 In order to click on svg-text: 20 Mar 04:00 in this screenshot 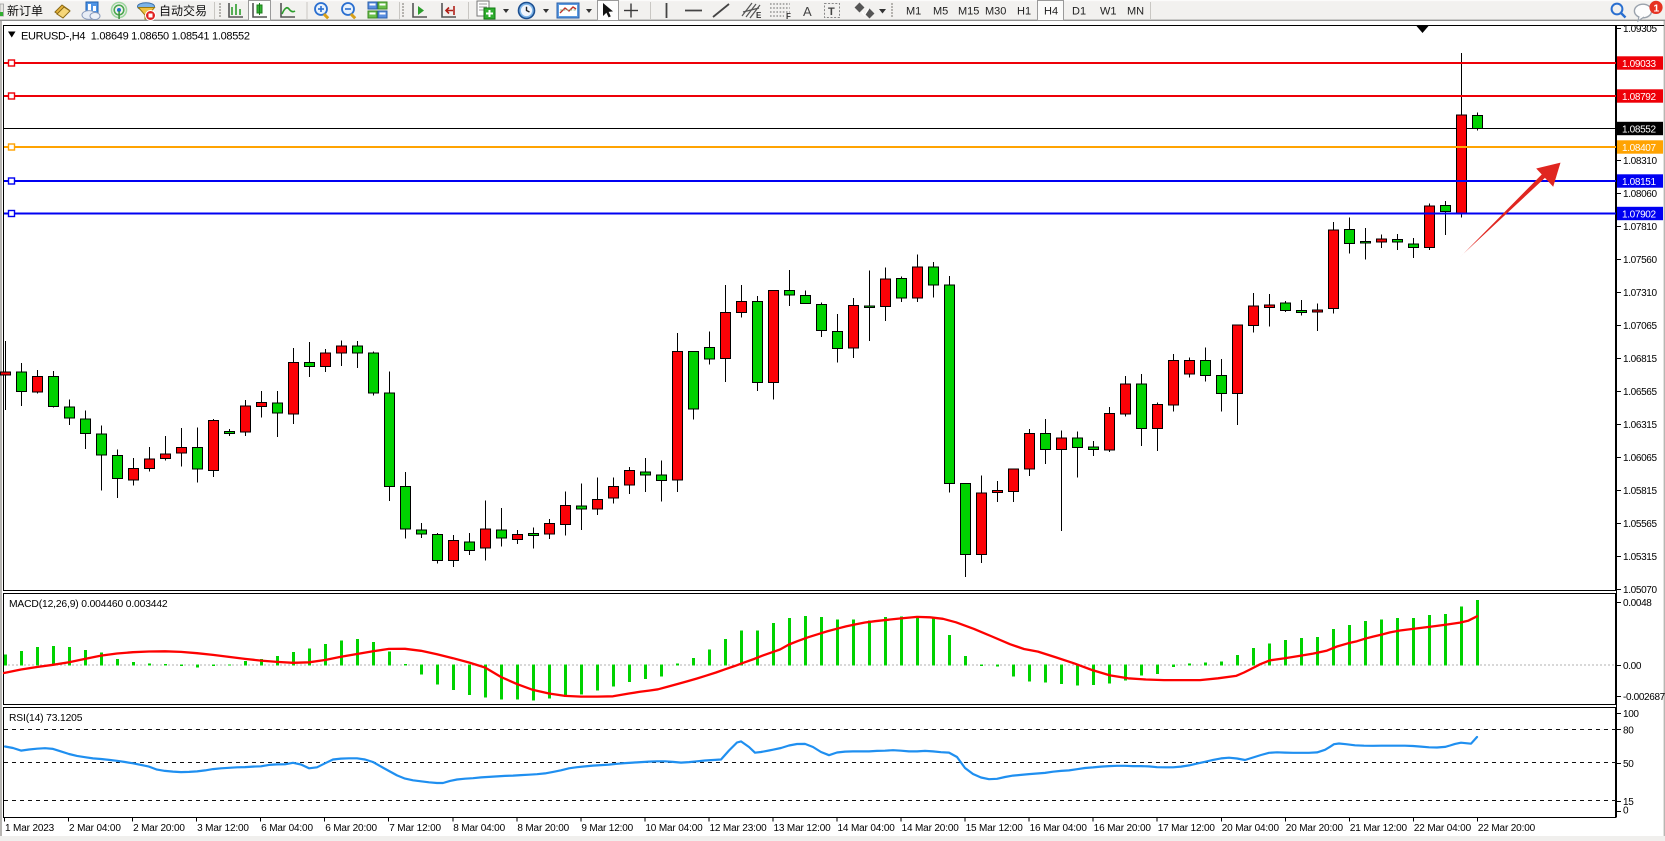, I will do `click(1251, 828)`.